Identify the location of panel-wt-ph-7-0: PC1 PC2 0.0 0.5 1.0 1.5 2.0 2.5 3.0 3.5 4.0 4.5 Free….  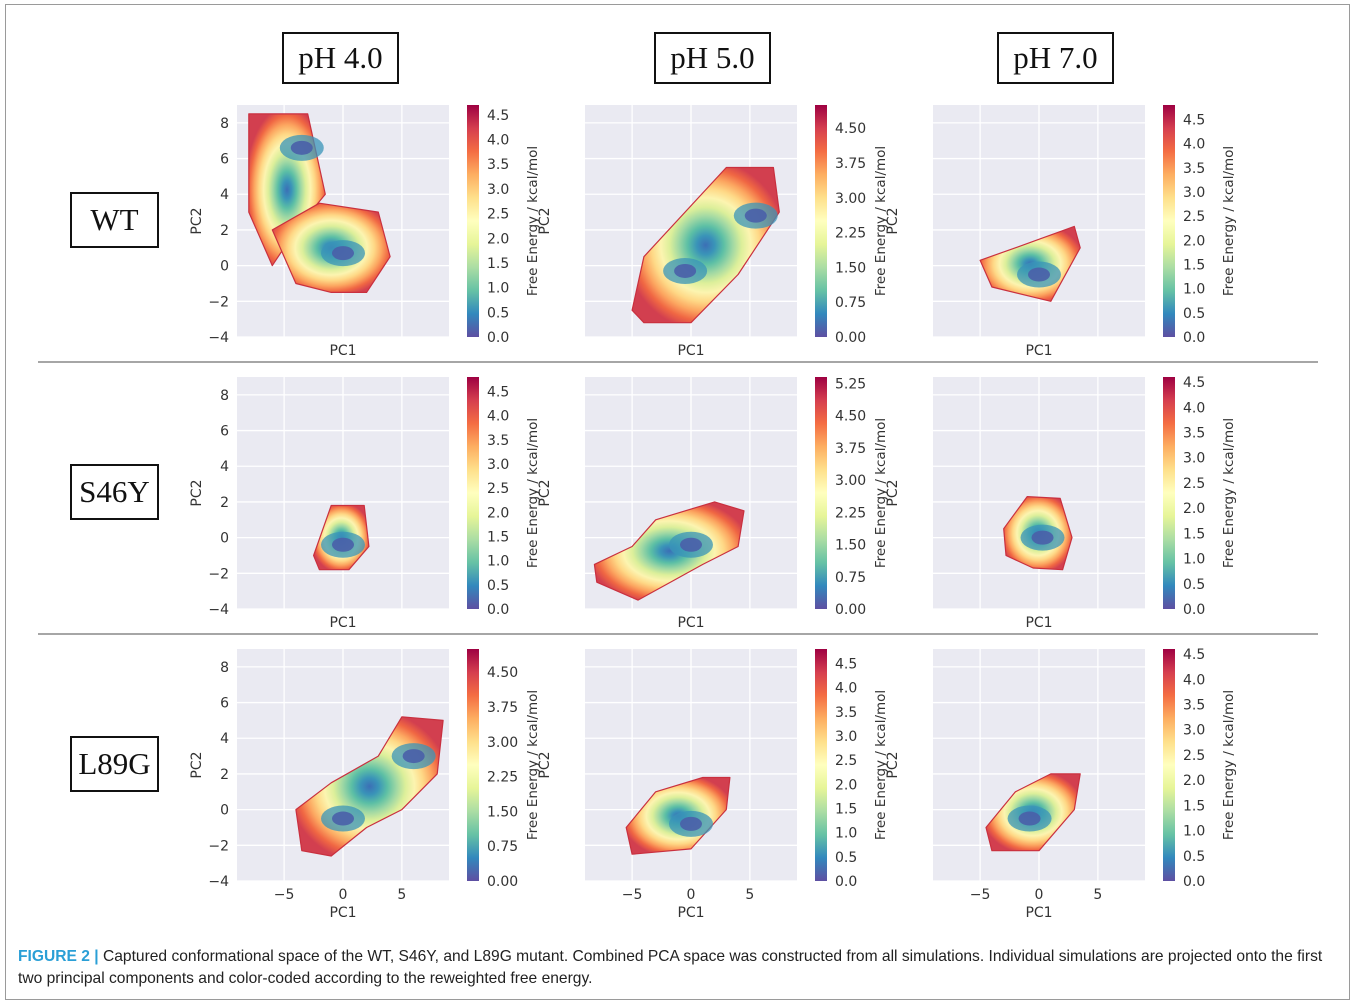
(1061, 232).